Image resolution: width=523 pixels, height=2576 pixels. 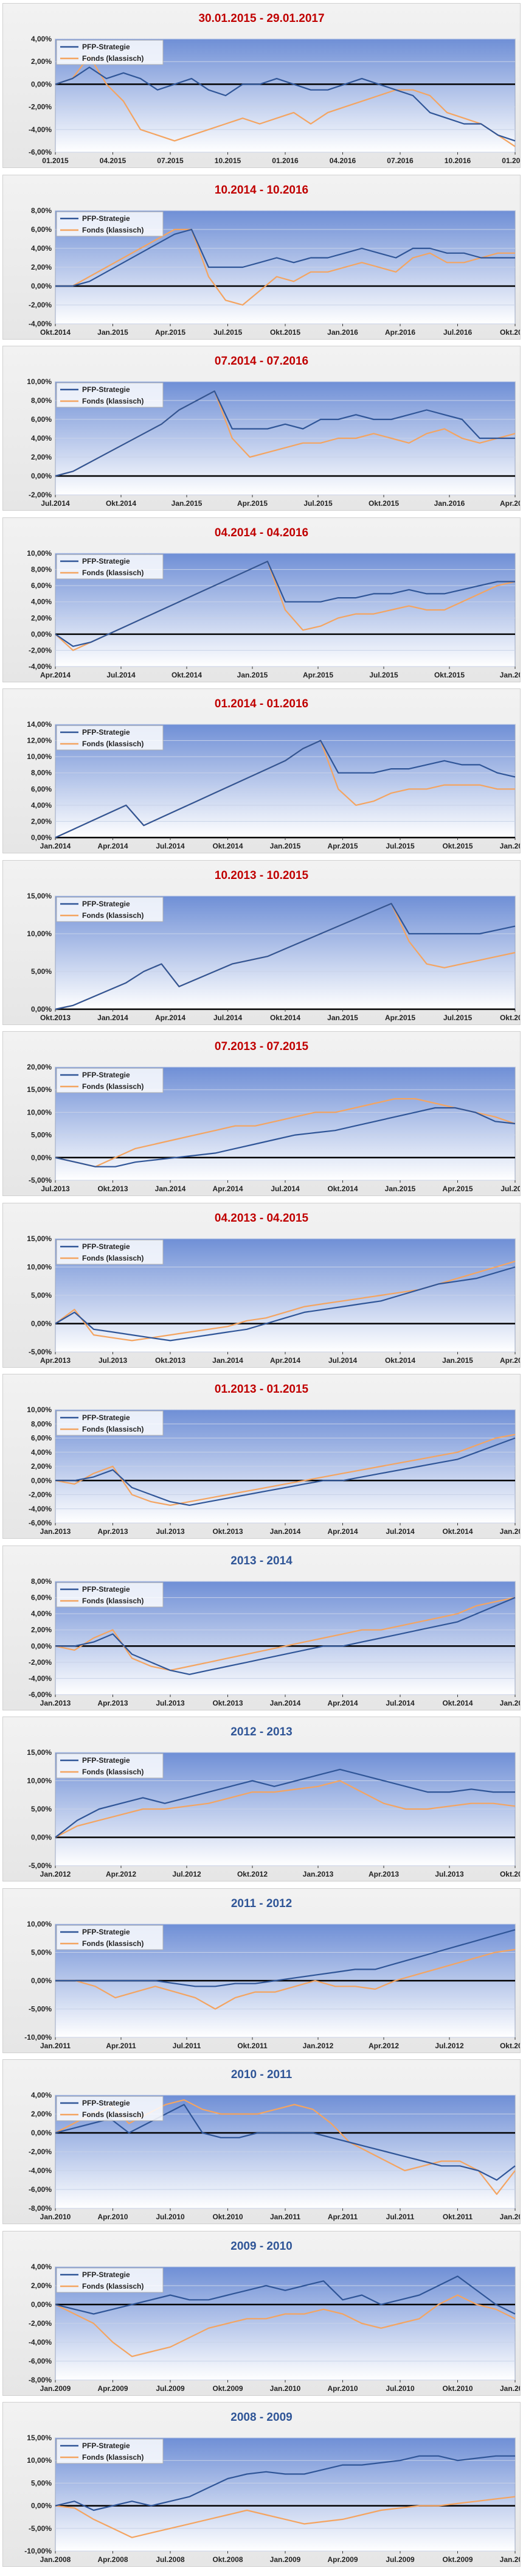 What do you see at coordinates (458, 332) in the screenshot?
I see `x-tick-label: Jul.2016` at bounding box center [458, 332].